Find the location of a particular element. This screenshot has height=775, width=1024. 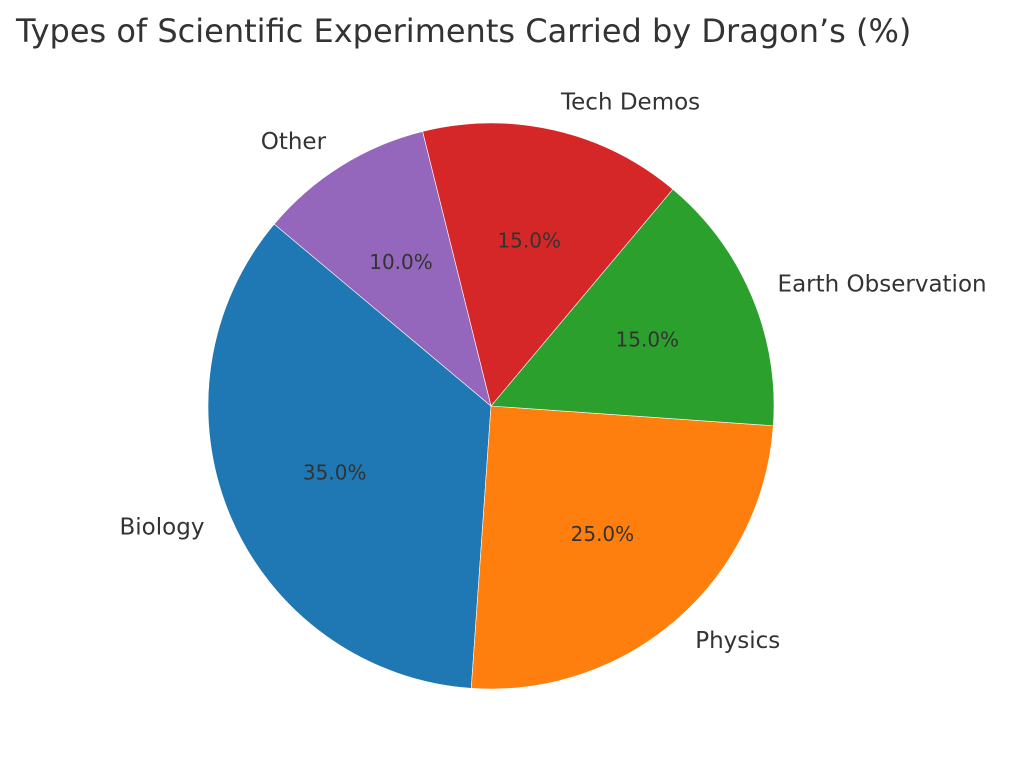

pie-slice-physics is located at coordinates (622, 547).